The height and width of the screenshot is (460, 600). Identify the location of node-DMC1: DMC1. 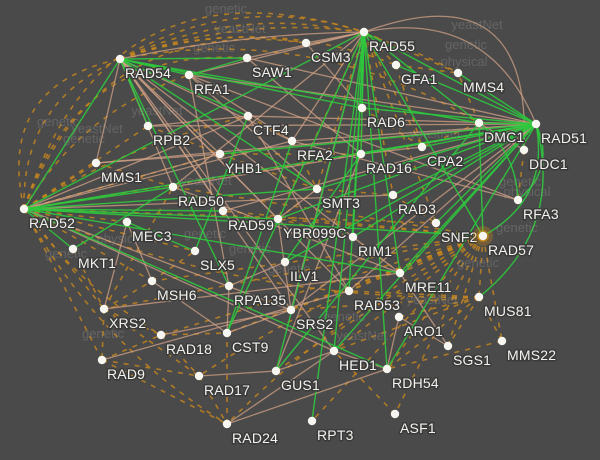
(500, 132).